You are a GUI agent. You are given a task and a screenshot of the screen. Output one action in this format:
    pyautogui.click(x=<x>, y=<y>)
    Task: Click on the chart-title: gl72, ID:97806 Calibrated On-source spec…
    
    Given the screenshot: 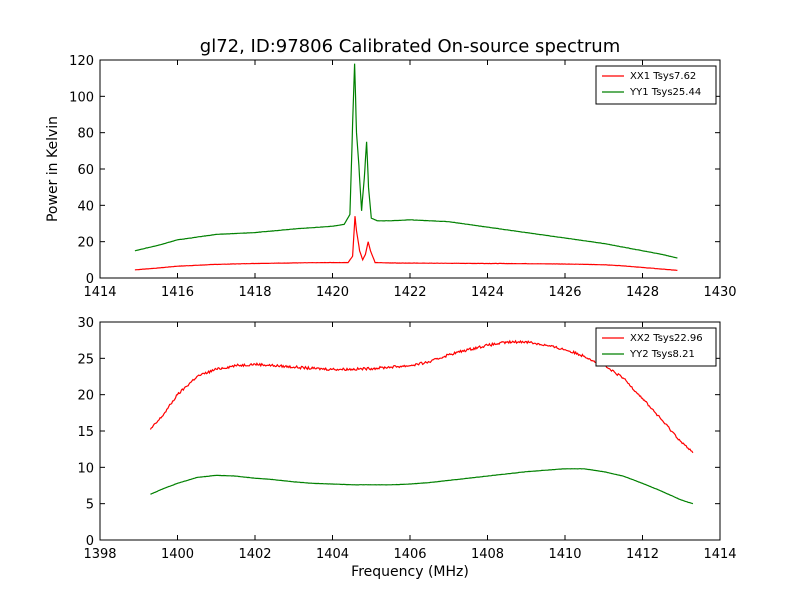 What is the action you would take?
    pyautogui.click(x=410, y=46)
    